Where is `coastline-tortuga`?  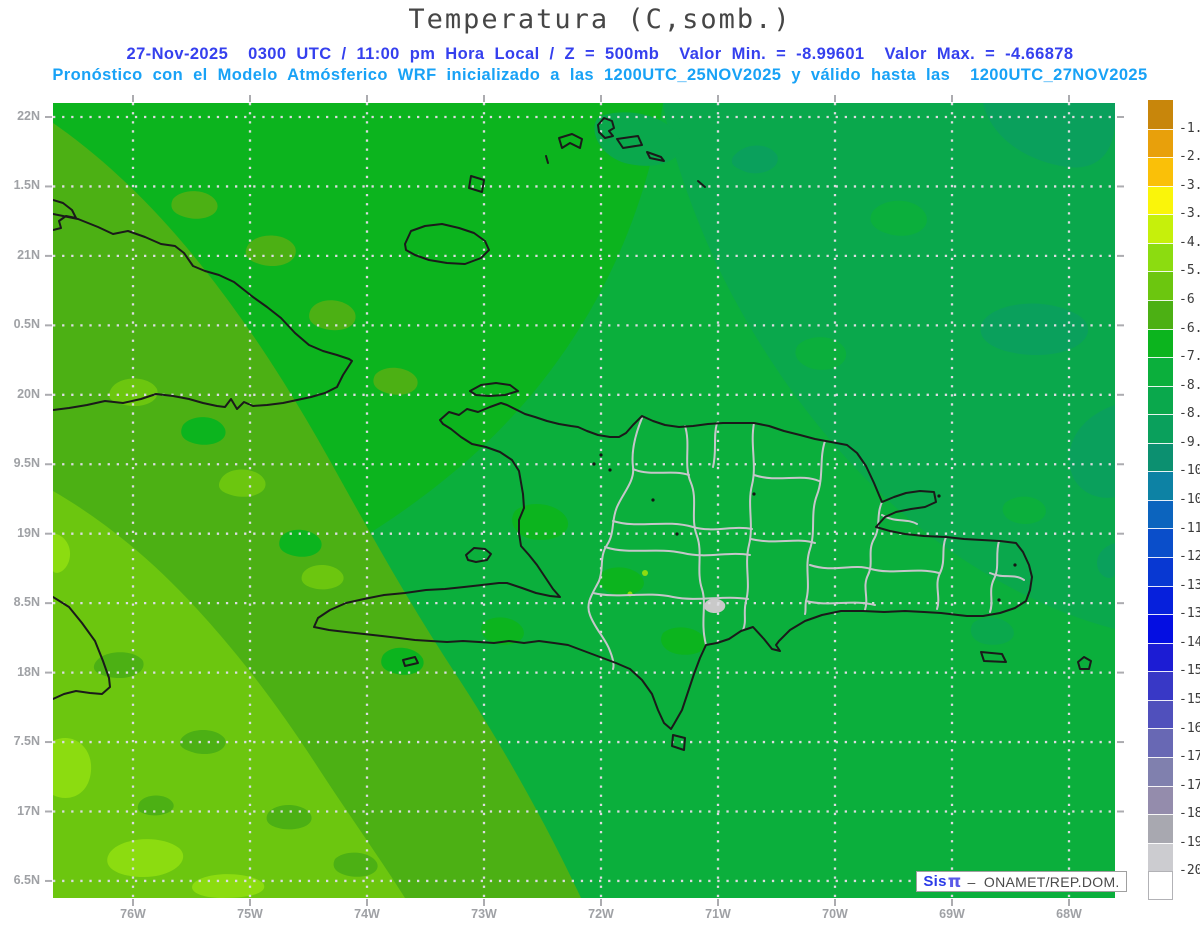
coastline-tortuga is located at coordinates (494, 389).